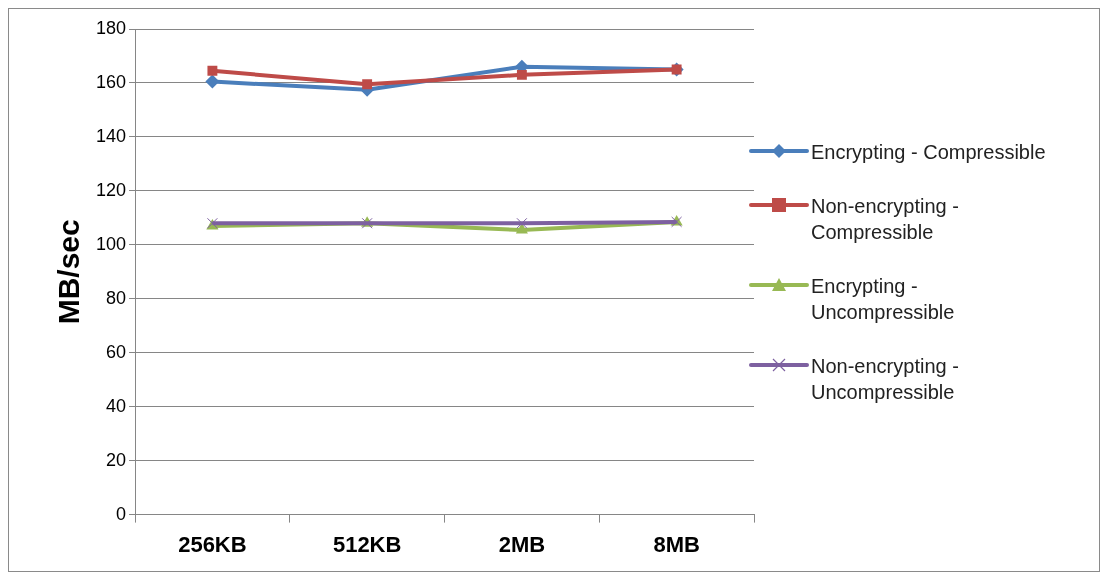  What do you see at coordinates (522, 544) in the screenshot?
I see `x-tick-label: 2MB` at bounding box center [522, 544].